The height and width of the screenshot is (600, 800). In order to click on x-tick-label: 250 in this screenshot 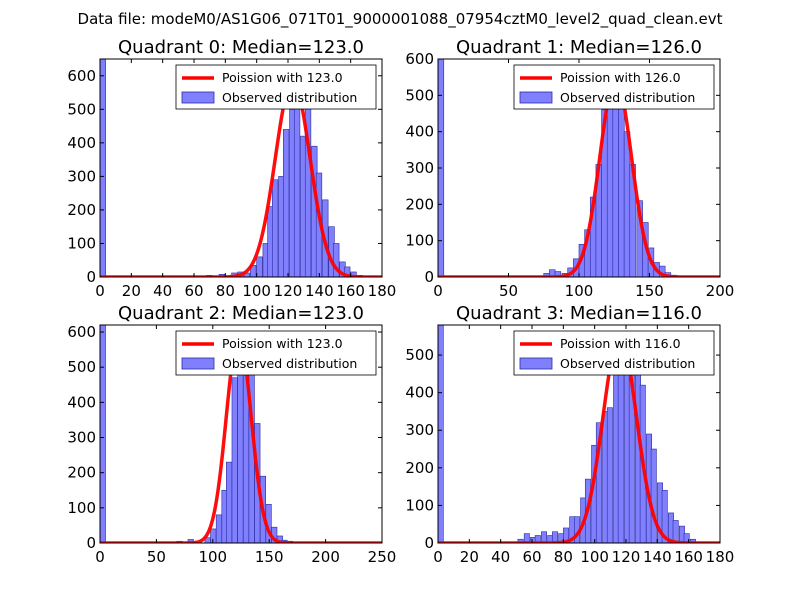, I will do `click(382, 557)`.